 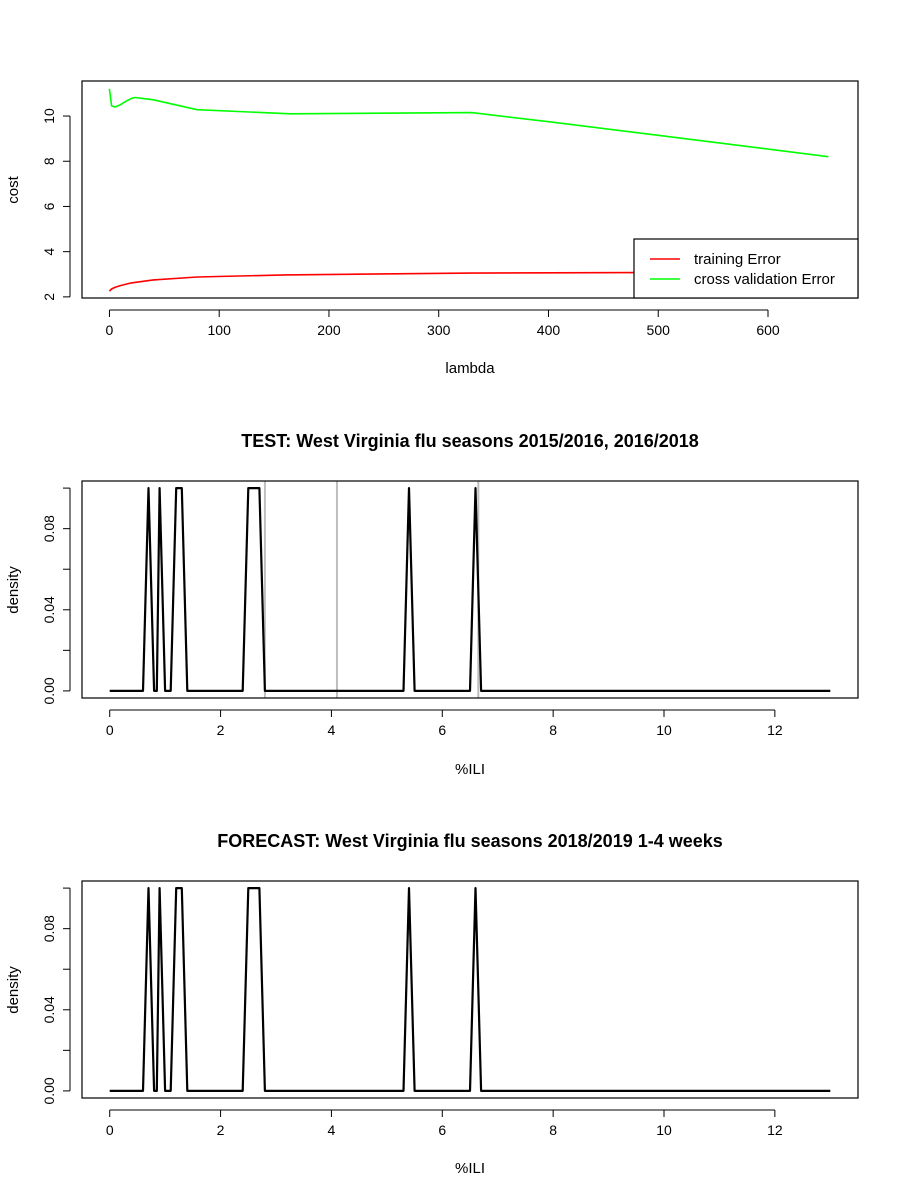 What do you see at coordinates (49, 116) in the screenshot?
I see `y-tick-label: 10` at bounding box center [49, 116].